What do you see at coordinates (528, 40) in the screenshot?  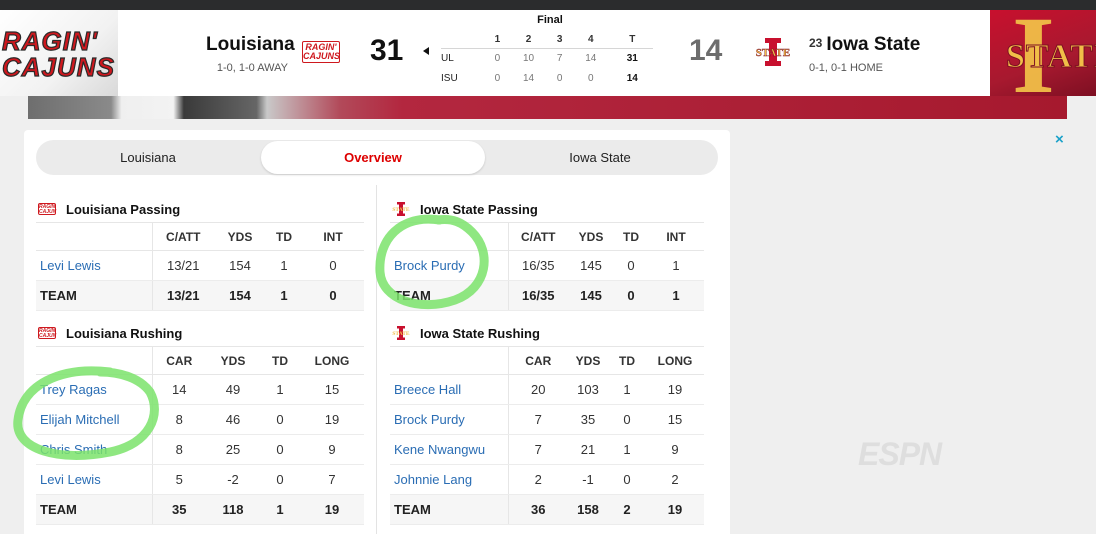 I see `linescore-header-q2: 2` at bounding box center [528, 40].